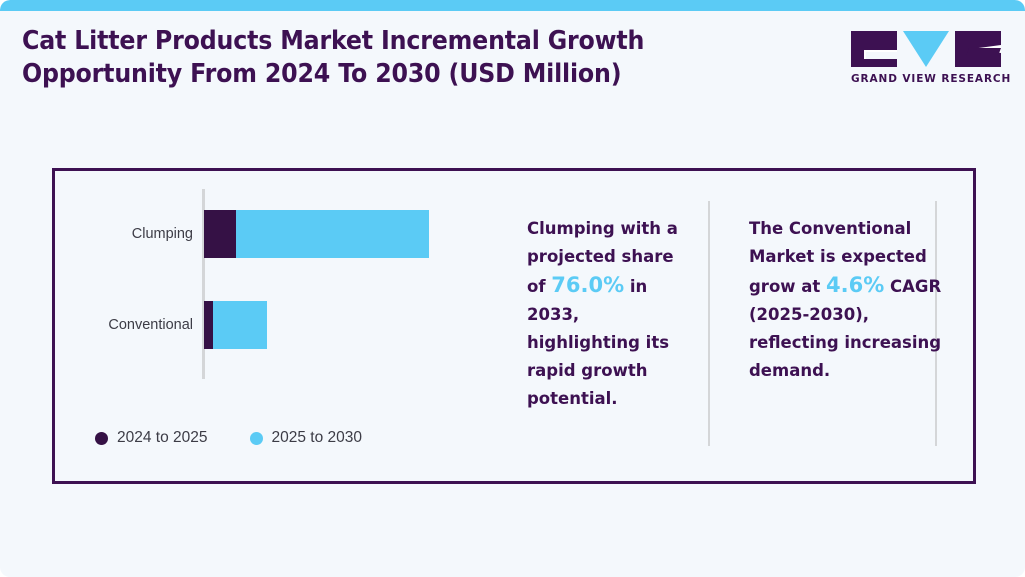  I want to click on chart-axis-line, so click(203, 284).